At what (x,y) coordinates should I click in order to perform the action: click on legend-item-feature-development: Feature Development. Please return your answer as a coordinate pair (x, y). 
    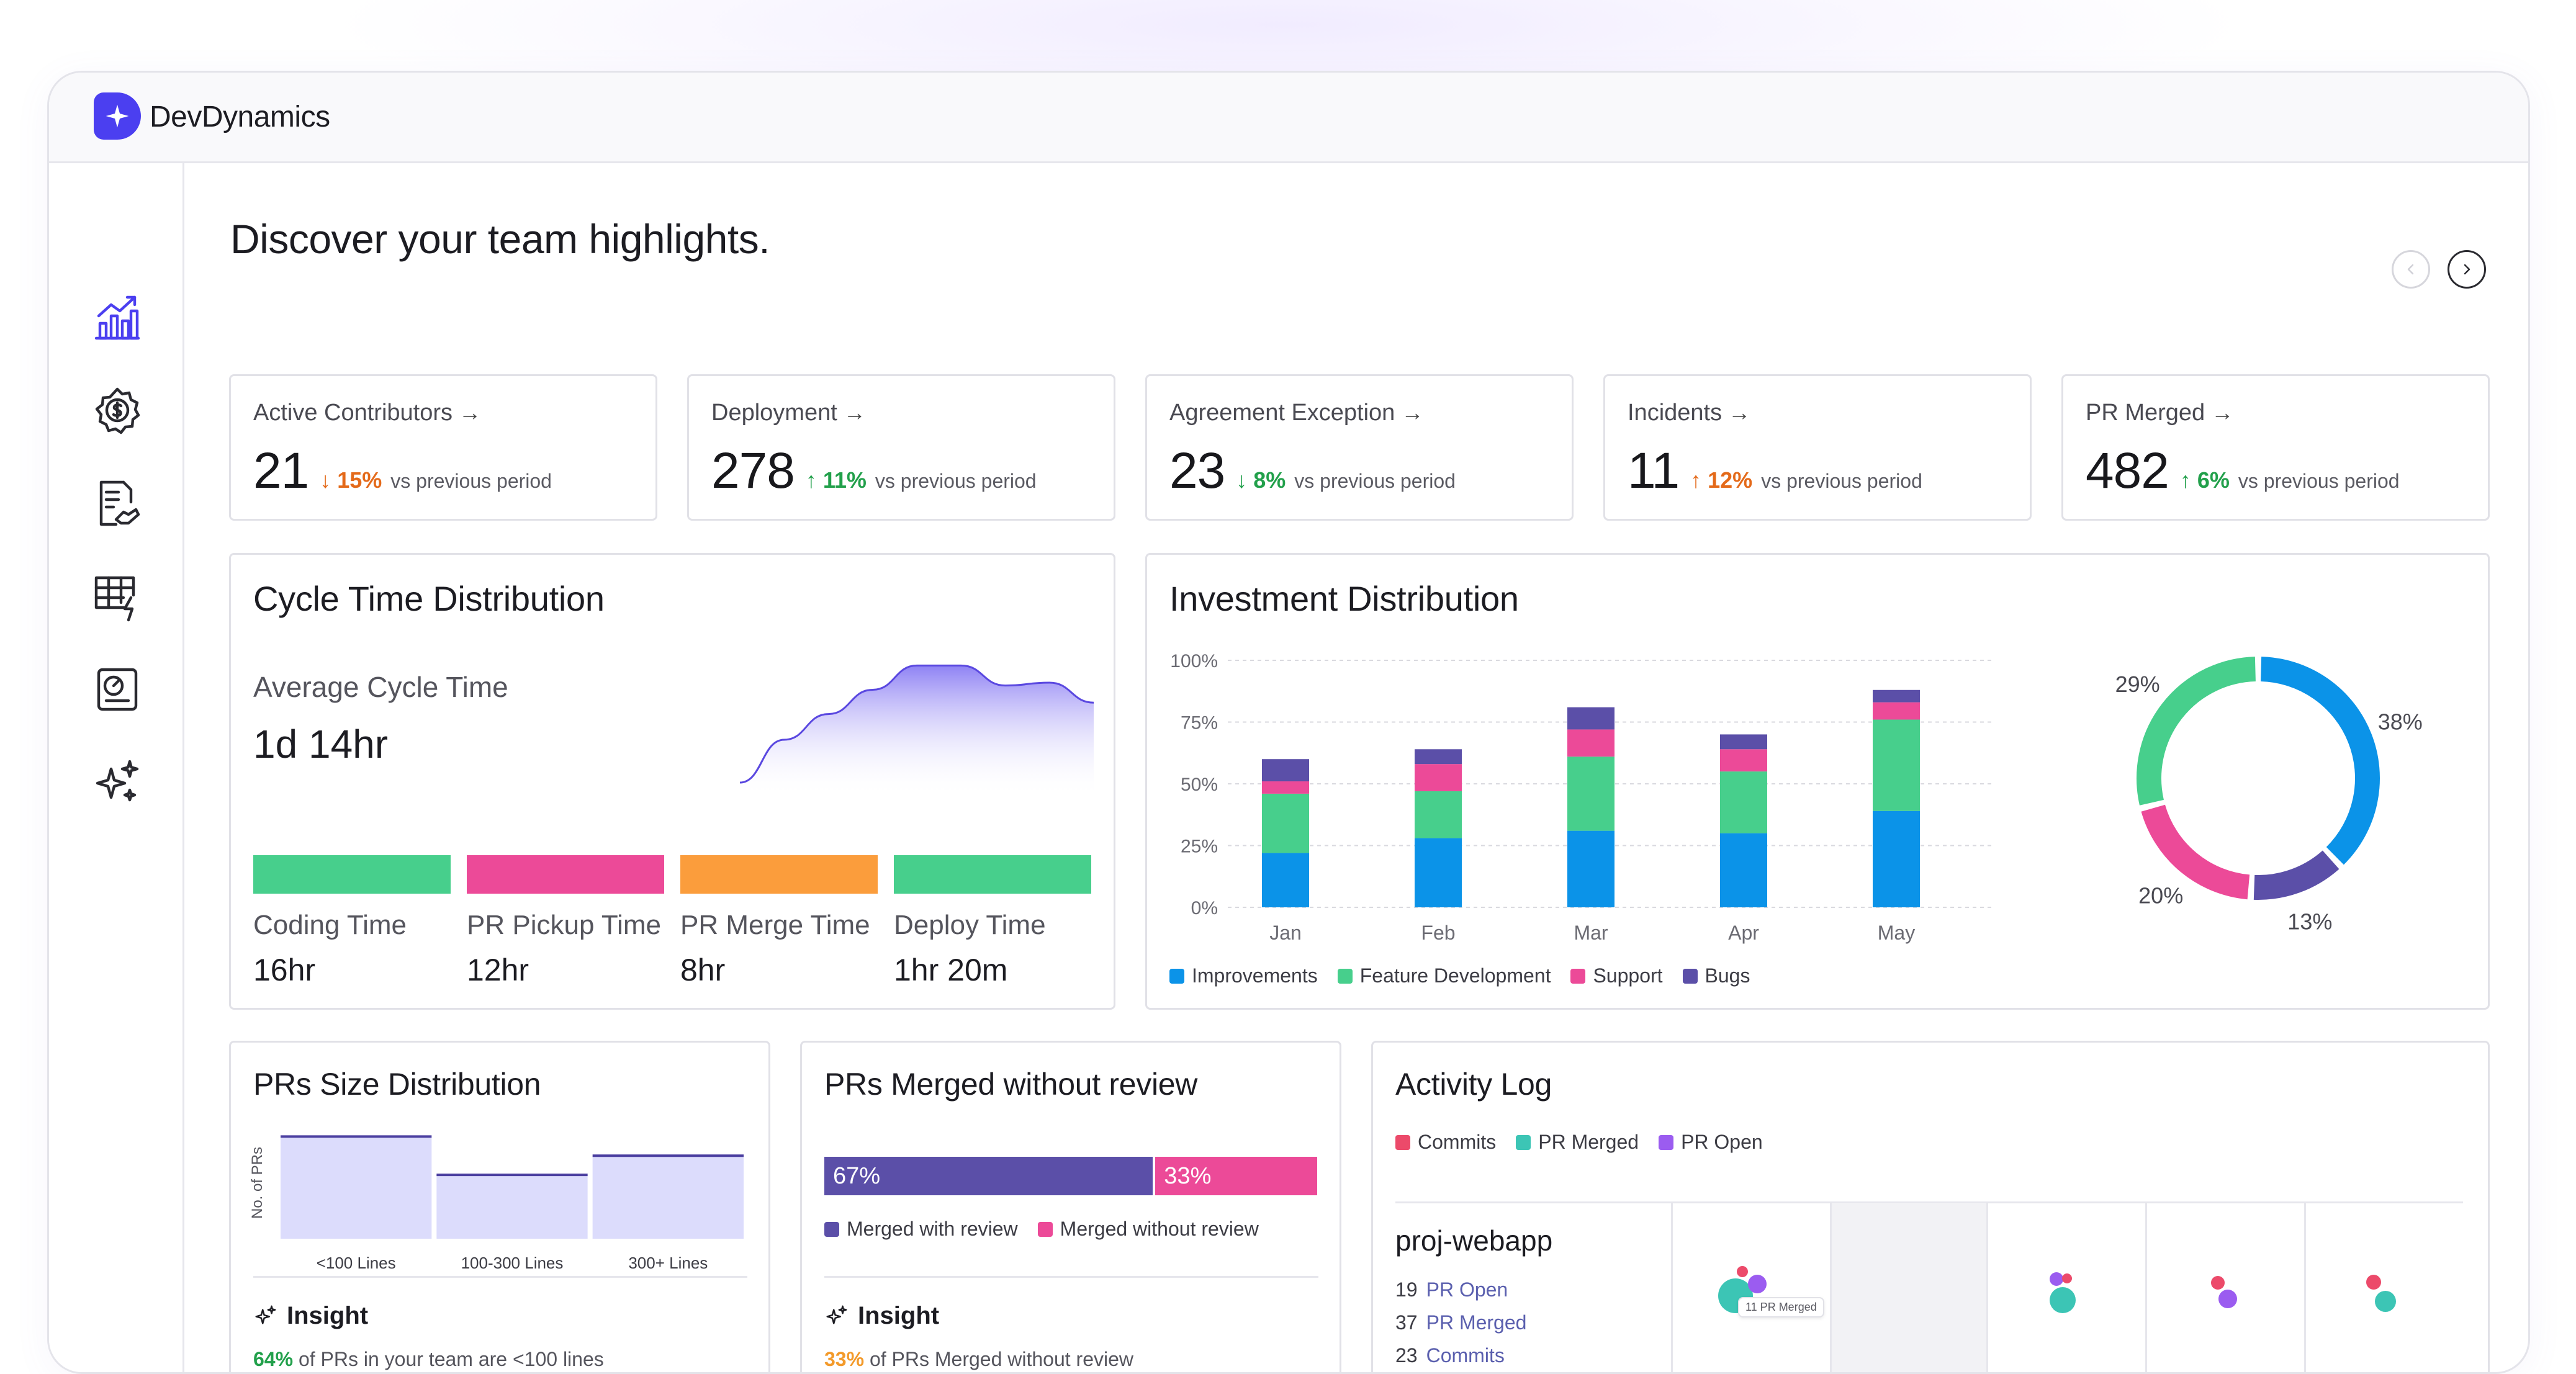
    Looking at the image, I should click on (1444, 976).